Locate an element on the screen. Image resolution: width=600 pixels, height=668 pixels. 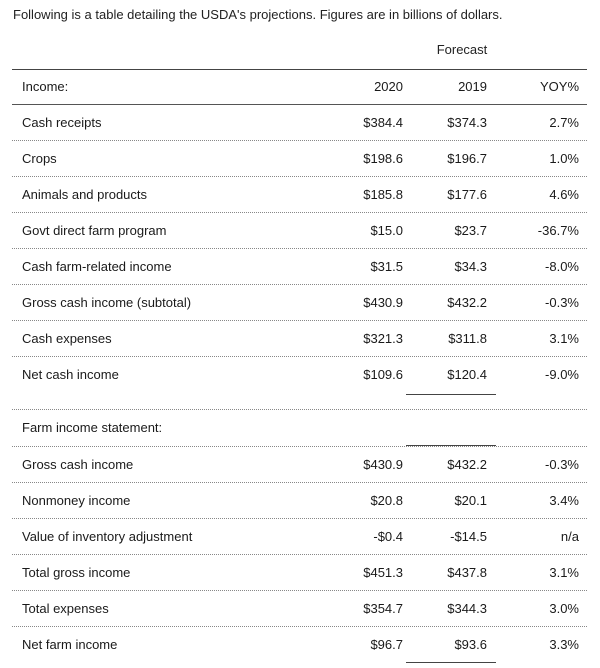
row-label: Total gross income is located at coordinates (76, 572).